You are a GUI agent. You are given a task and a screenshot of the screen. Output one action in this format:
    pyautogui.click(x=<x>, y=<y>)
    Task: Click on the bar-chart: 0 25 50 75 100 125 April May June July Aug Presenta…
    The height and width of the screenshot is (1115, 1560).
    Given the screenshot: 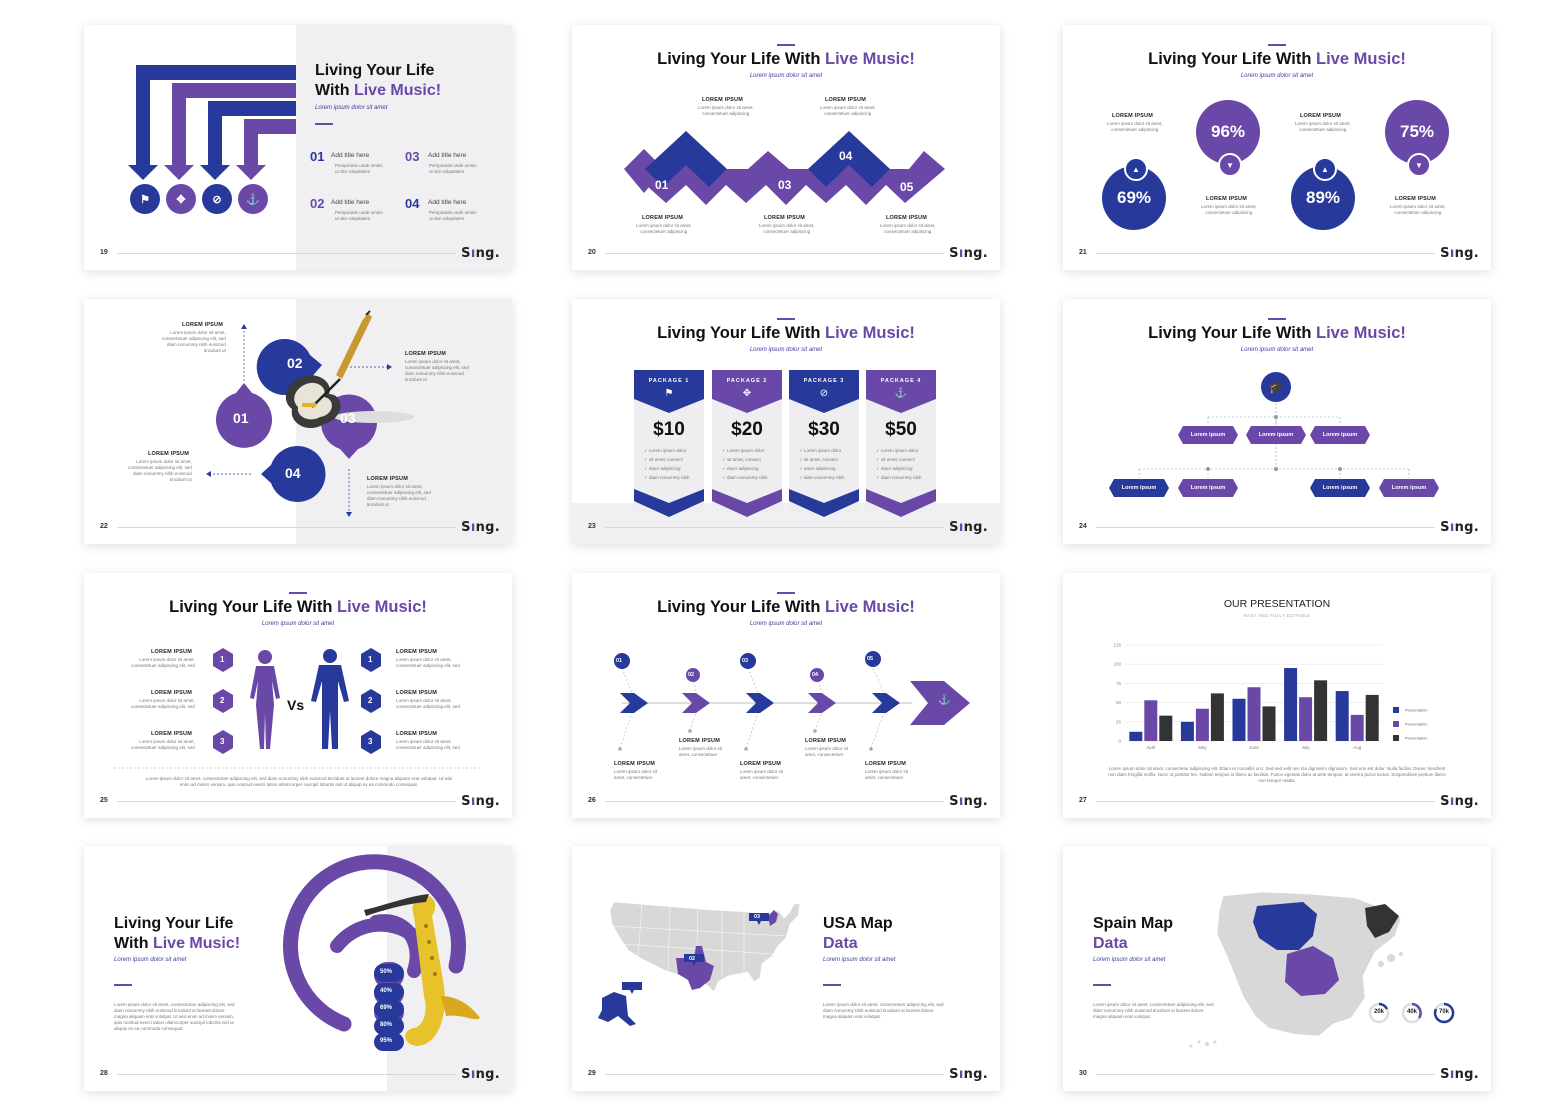 What is the action you would take?
    pyautogui.click(x=1270, y=697)
    